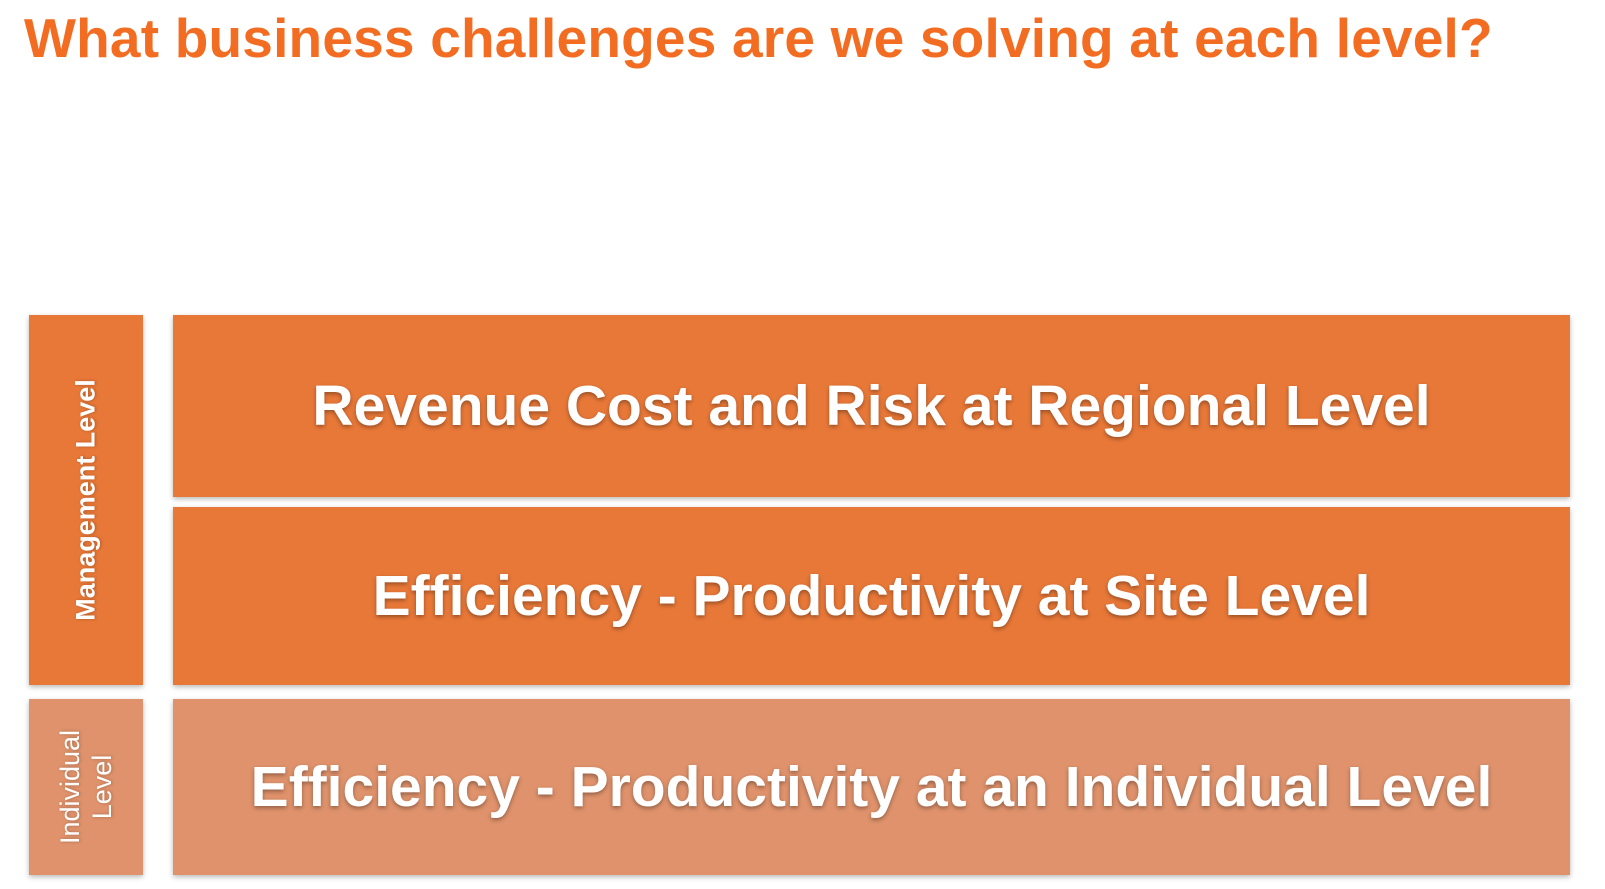  I want to click on management-level-label-box: Management Level, so click(86, 500).